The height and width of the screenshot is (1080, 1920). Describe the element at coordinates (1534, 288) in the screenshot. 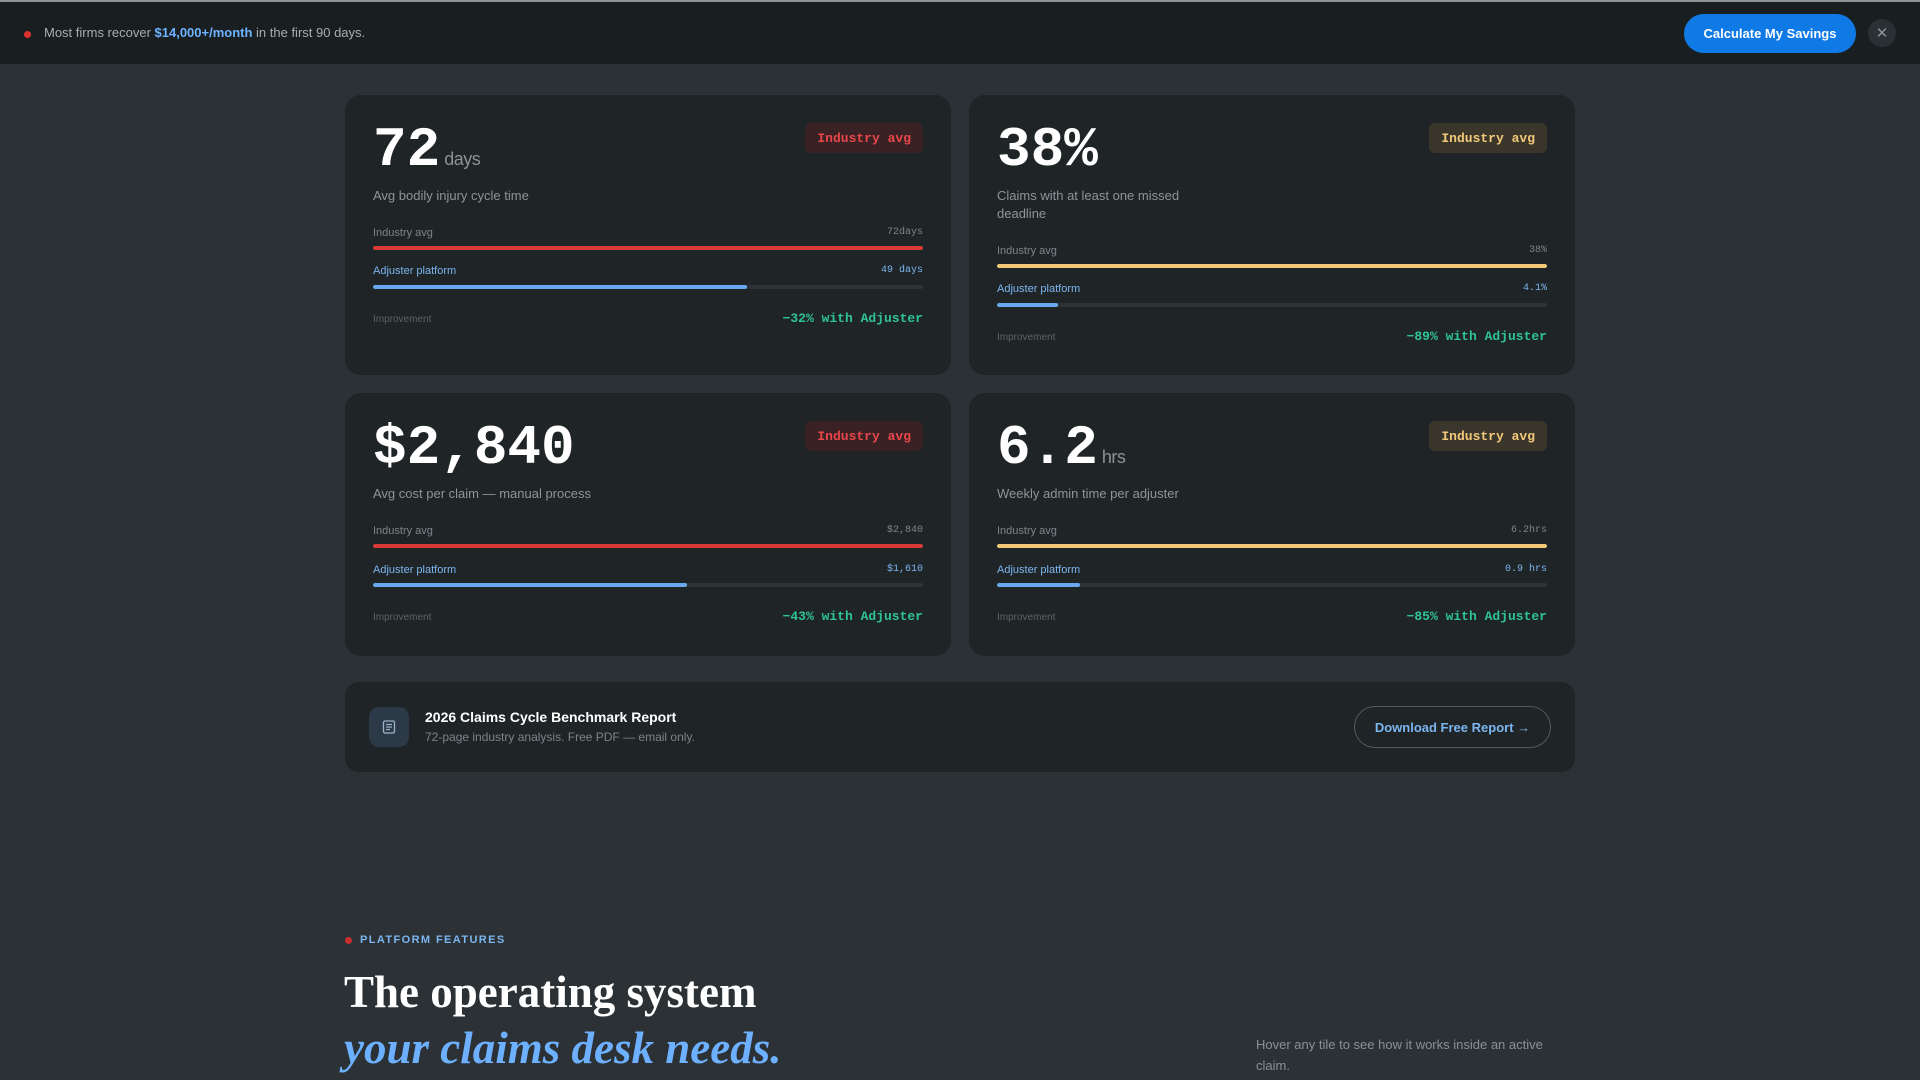

I see `platform-row-value: 4.1%` at that location.